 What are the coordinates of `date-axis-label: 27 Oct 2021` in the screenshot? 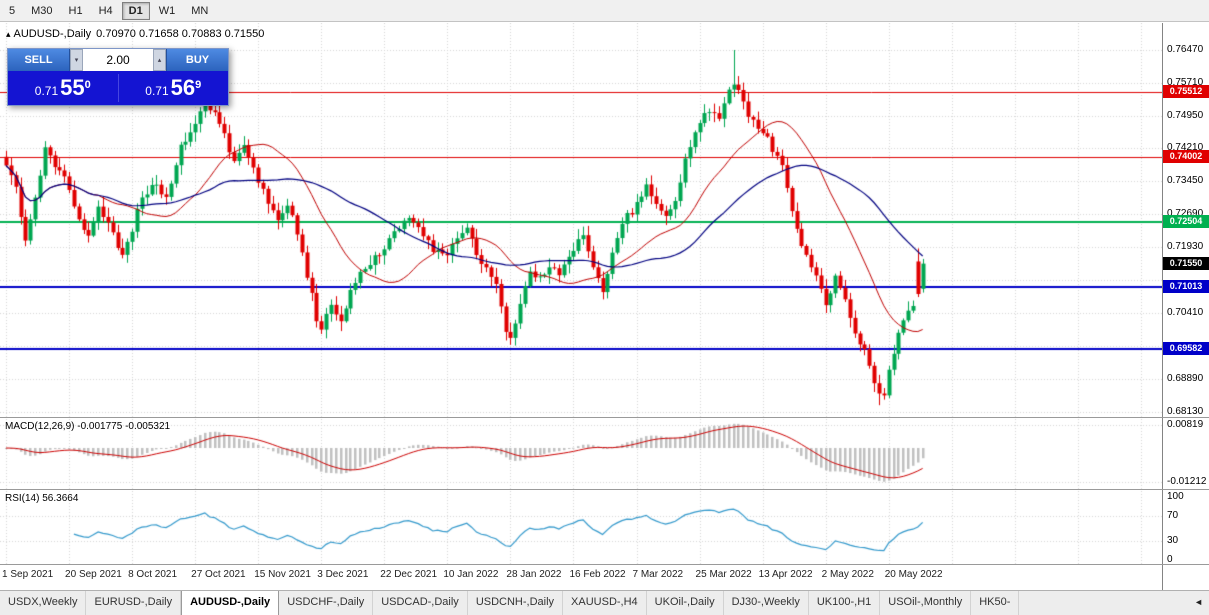 It's located at (218, 574).